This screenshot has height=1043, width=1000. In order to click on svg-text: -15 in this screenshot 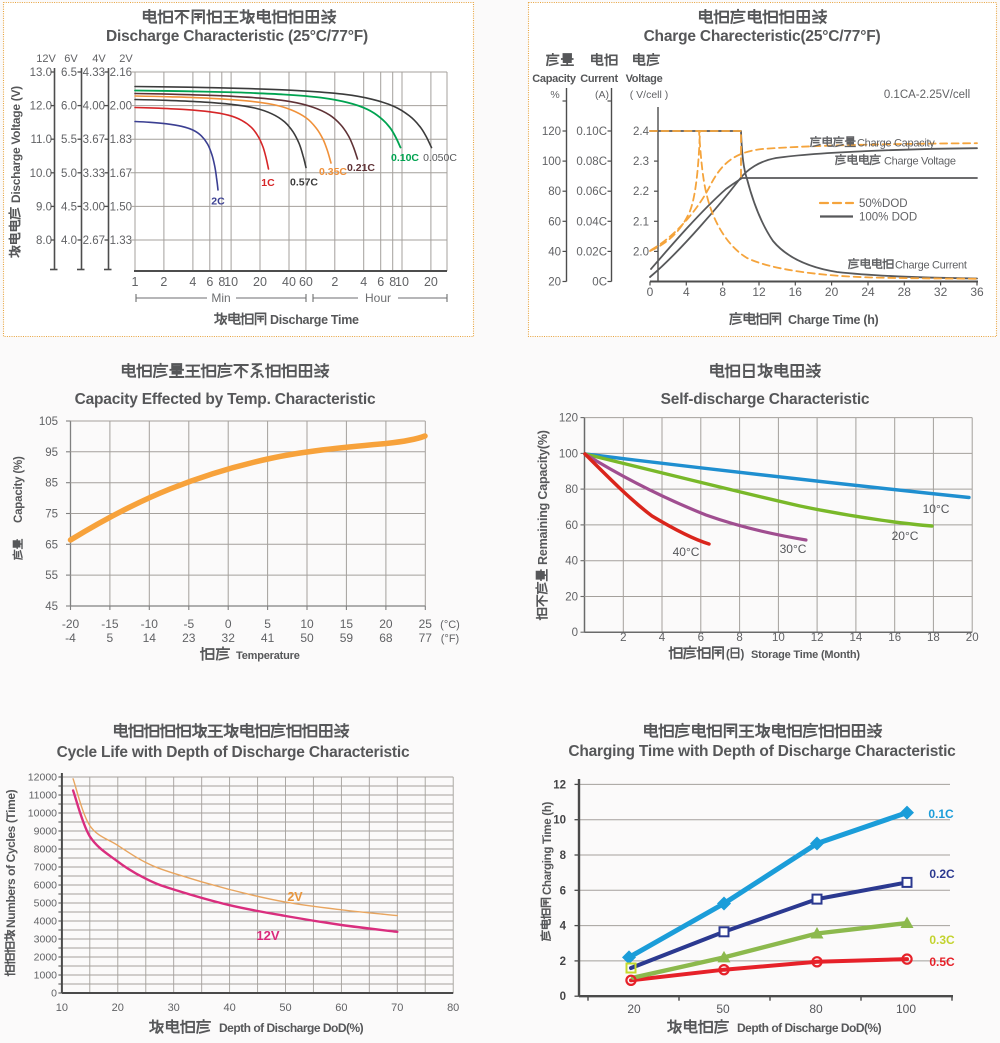, I will do `click(110, 624)`.